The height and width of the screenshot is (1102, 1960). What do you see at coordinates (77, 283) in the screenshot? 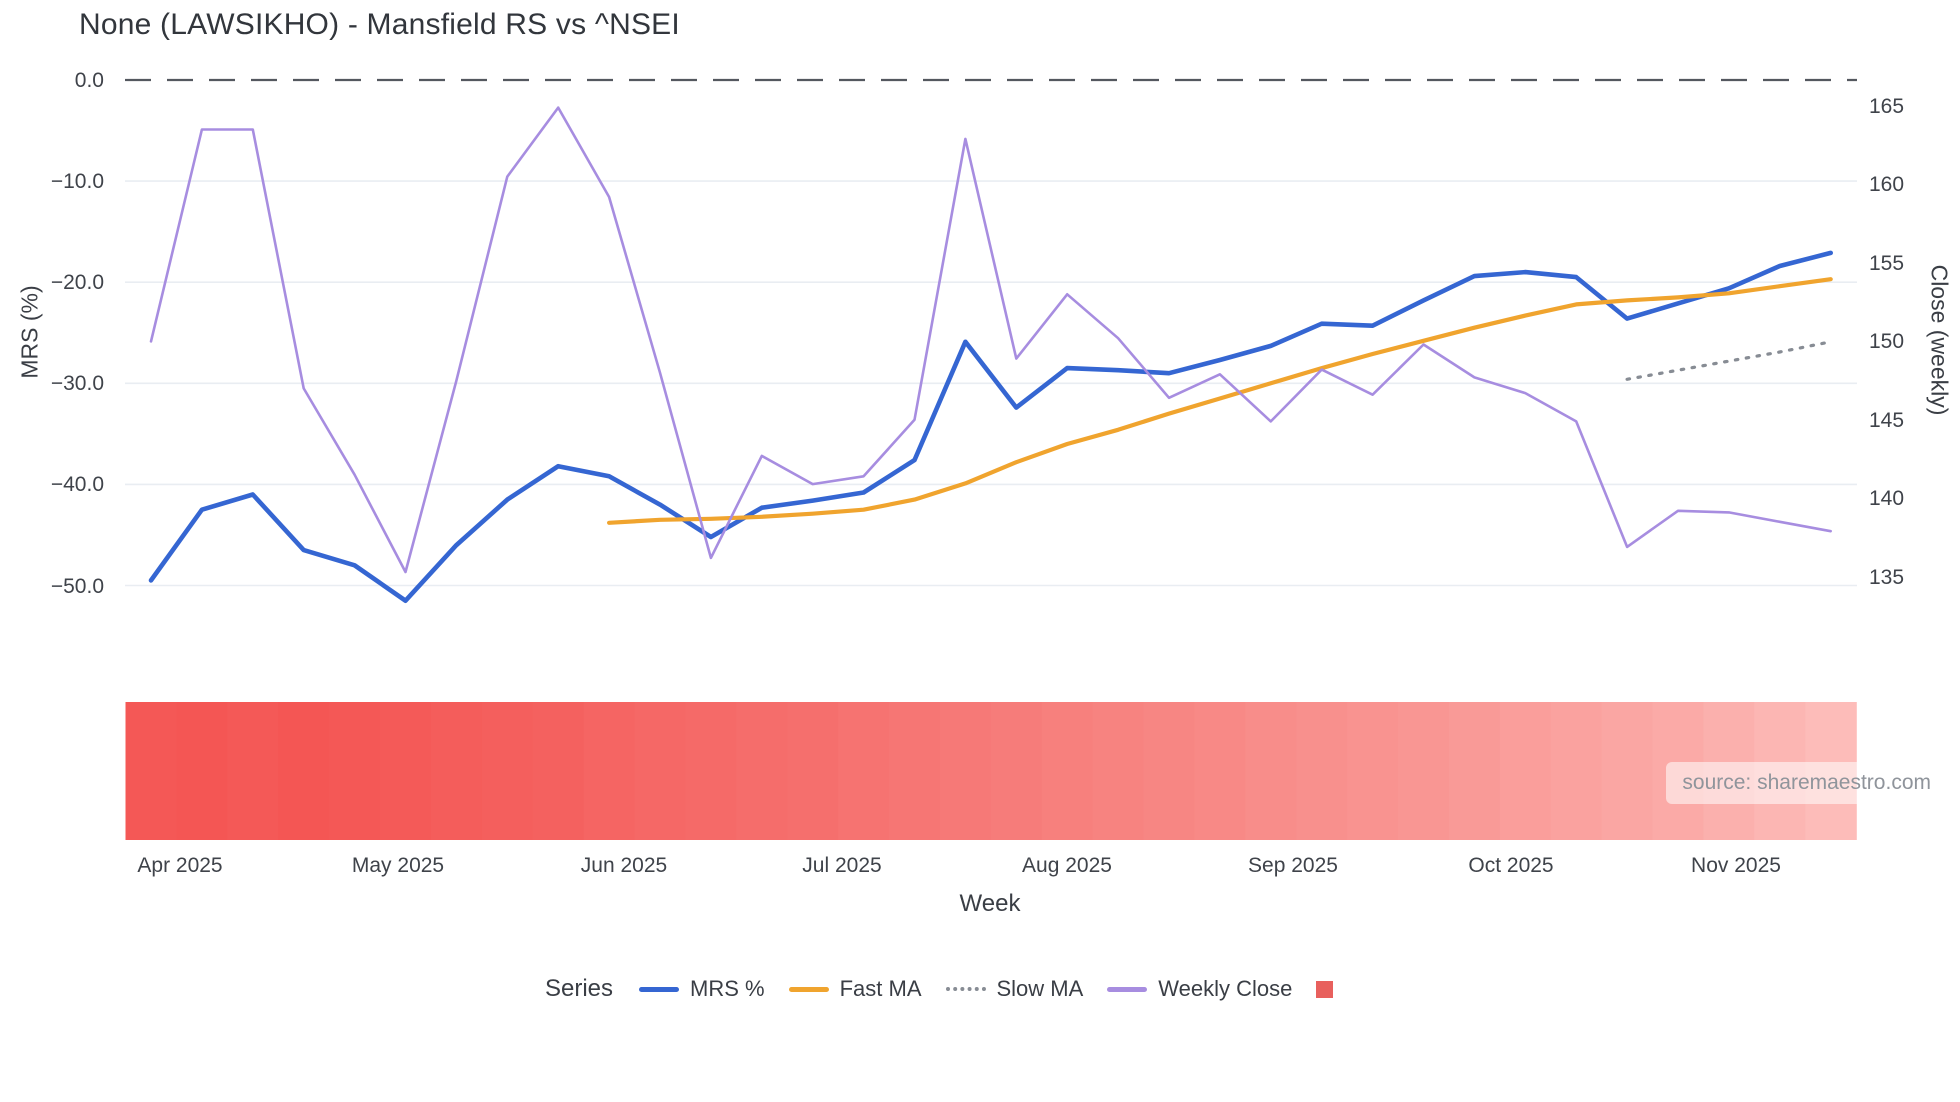
I see `y-left-tick-label: −20.0` at bounding box center [77, 283].